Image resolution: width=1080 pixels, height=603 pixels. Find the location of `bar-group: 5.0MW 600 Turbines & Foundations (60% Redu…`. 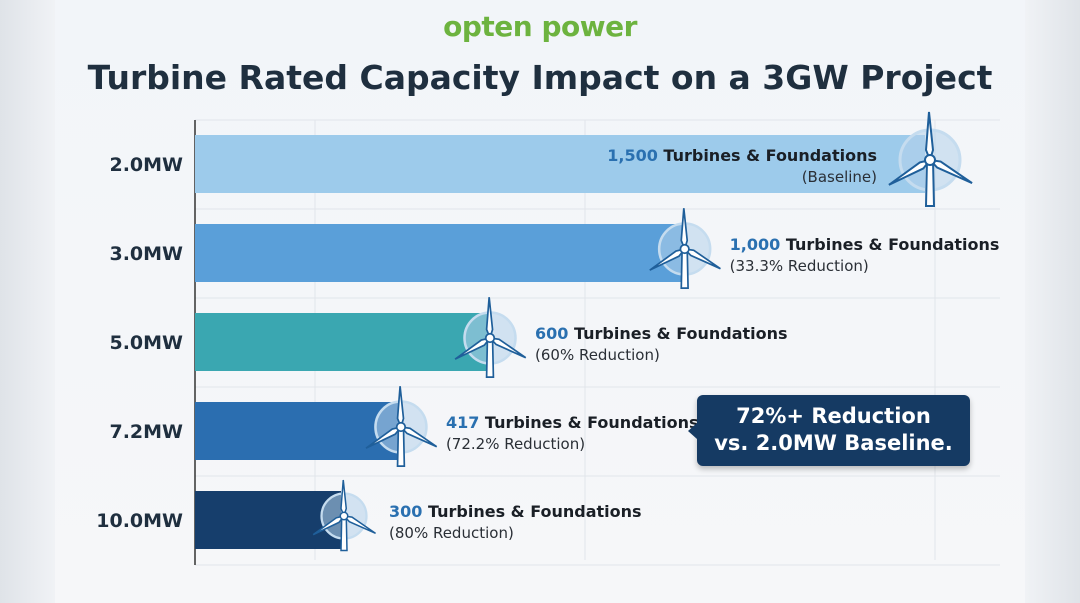

bar-group: 5.0MW 600 Turbines & Foundations (60% Redu… is located at coordinates (448, 337).